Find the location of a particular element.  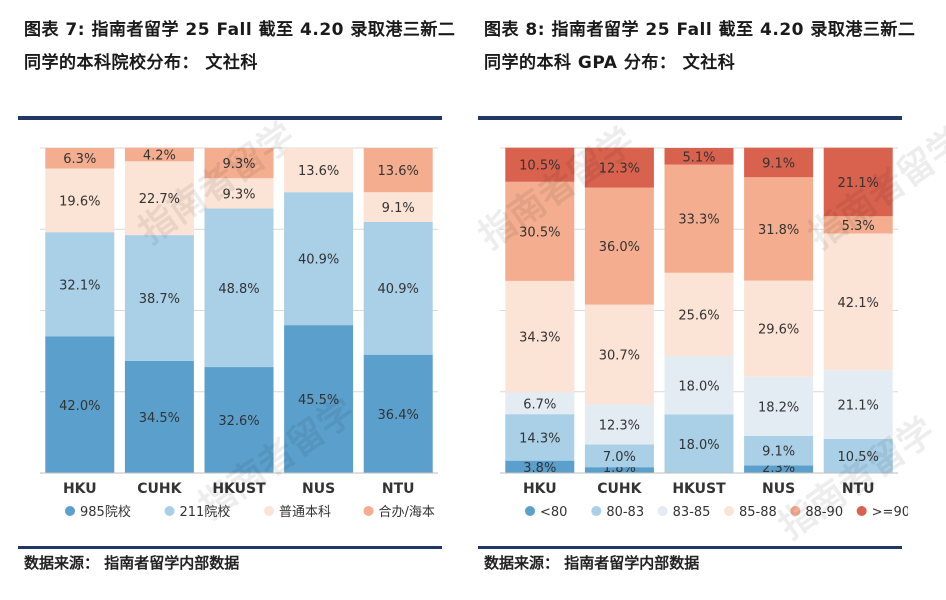

data-label: 12.3% is located at coordinates (619, 425).